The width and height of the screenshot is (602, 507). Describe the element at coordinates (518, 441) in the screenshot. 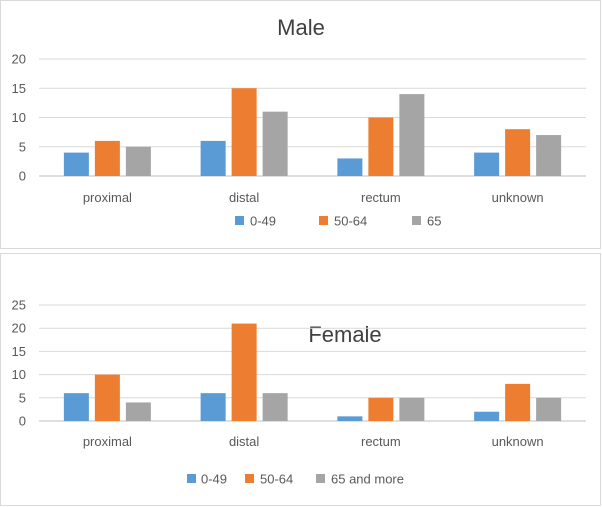

I see `female-category-label: unknown` at that location.